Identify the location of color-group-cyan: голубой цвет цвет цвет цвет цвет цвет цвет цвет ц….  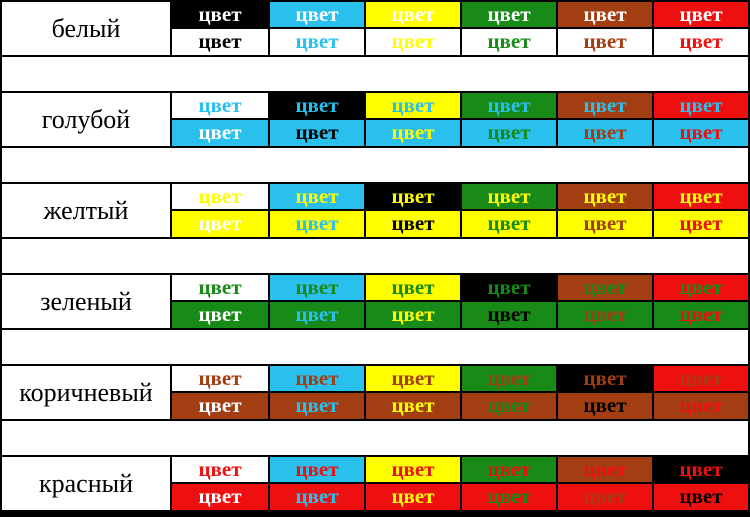
(375, 119).